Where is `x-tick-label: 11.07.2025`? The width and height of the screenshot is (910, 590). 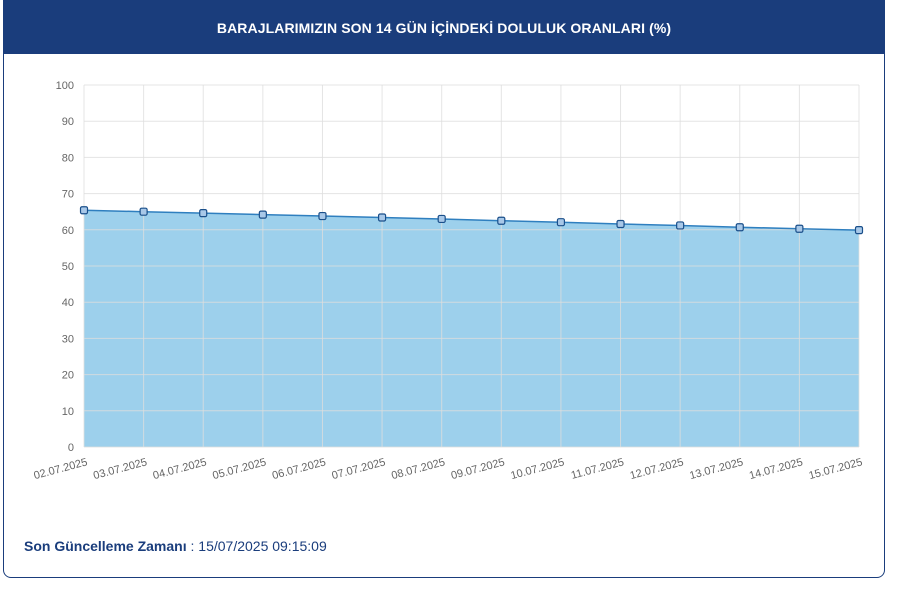
x-tick-label: 11.07.2025 is located at coordinates (598, 469).